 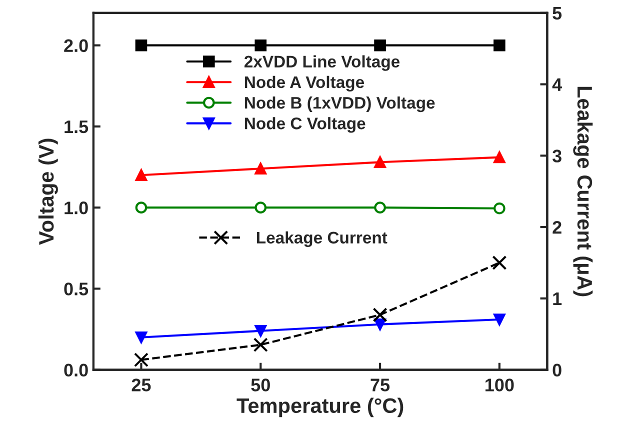 I want to click on x-tick-label: 75, so click(x=380, y=385).